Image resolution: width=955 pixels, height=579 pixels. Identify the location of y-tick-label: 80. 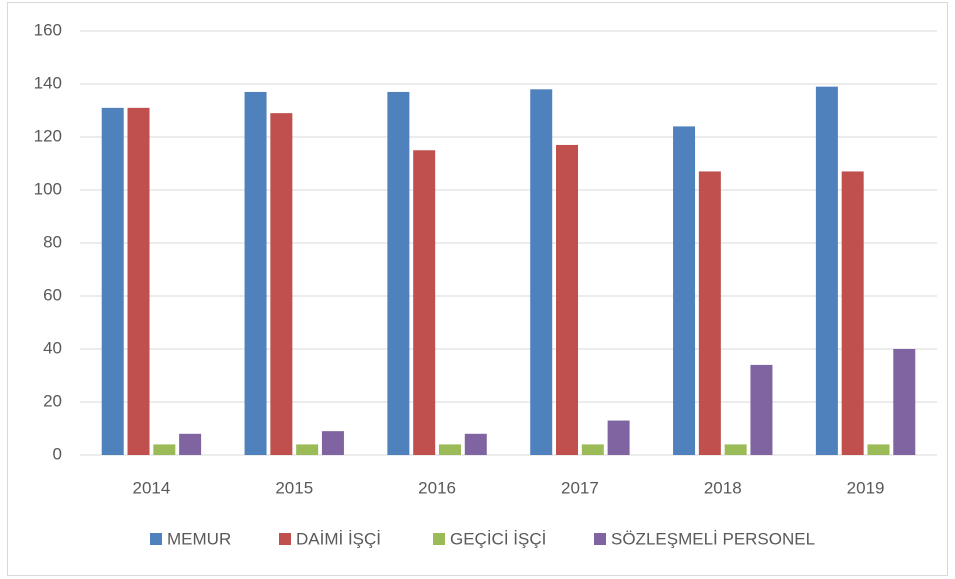
(52, 241).